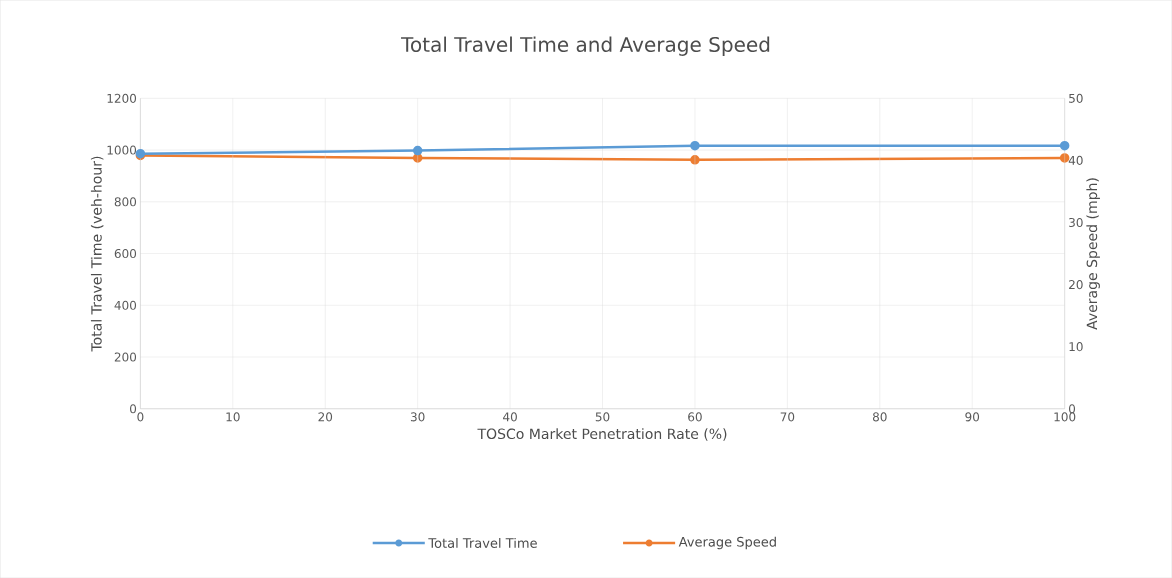 The height and width of the screenshot is (578, 1172). What do you see at coordinates (602, 417) in the screenshot?
I see `x-tick-label: 50` at bounding box center [602, 417].